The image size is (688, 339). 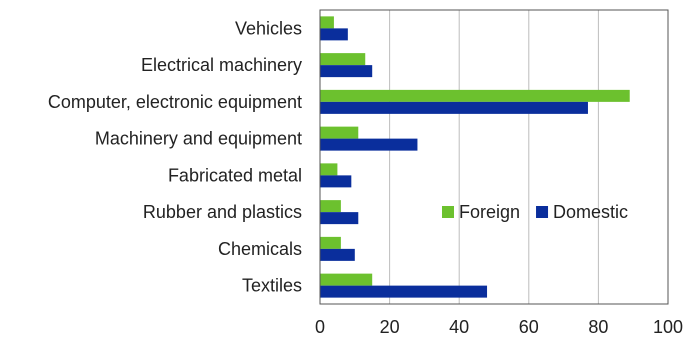 What do you see at coordinates (268, 28) in the screenshot?
I see `category-label: Vehicles` at bounding box center [268, 28].